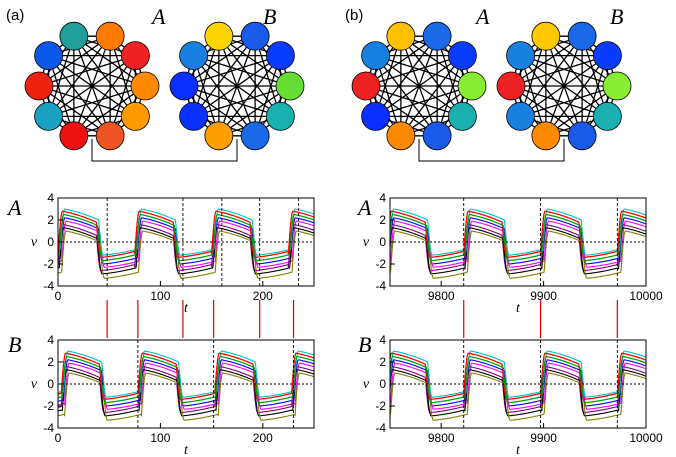 The height and width of the screenshot is (457, 676). Describe the element at coordinates (160, 296) in the screenshot. I see `x-tick-label: 100` at that location.